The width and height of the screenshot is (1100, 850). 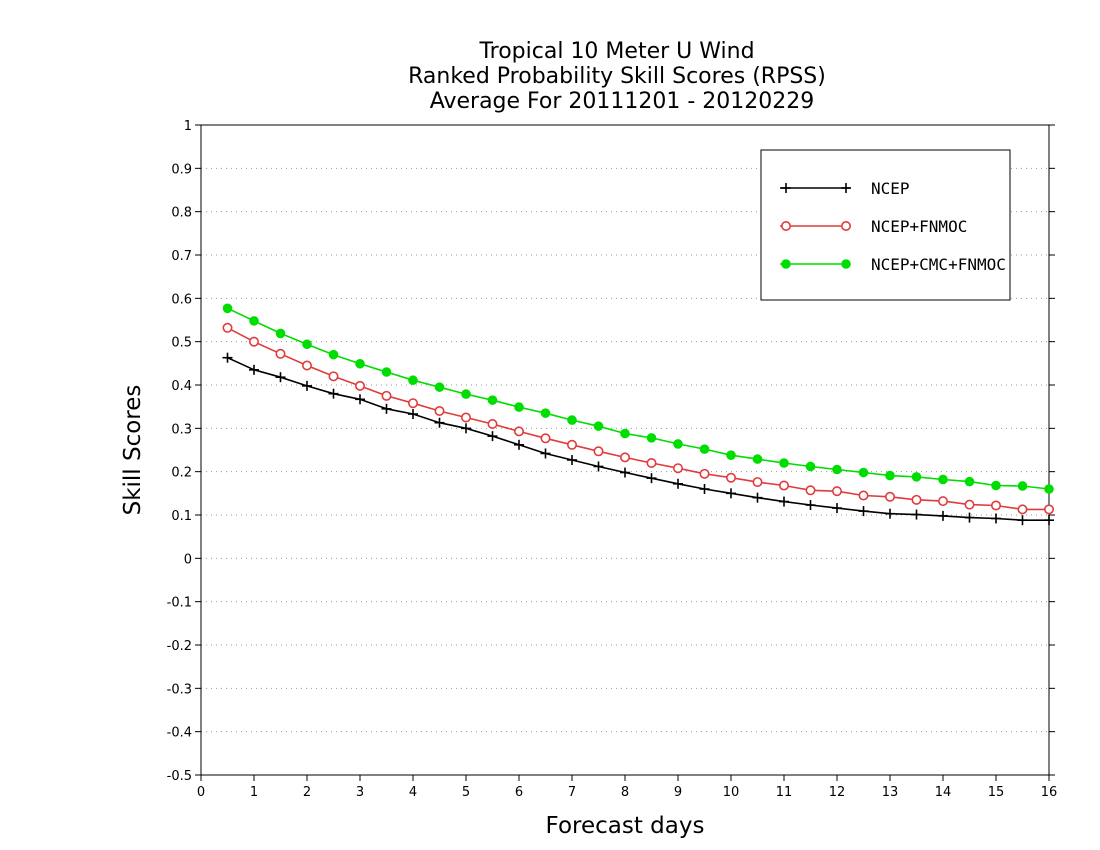 What do you see at coordinates (845, 188) in the screenshot?
I see `legend-item: NCEP` at bounding box center [845, 188].